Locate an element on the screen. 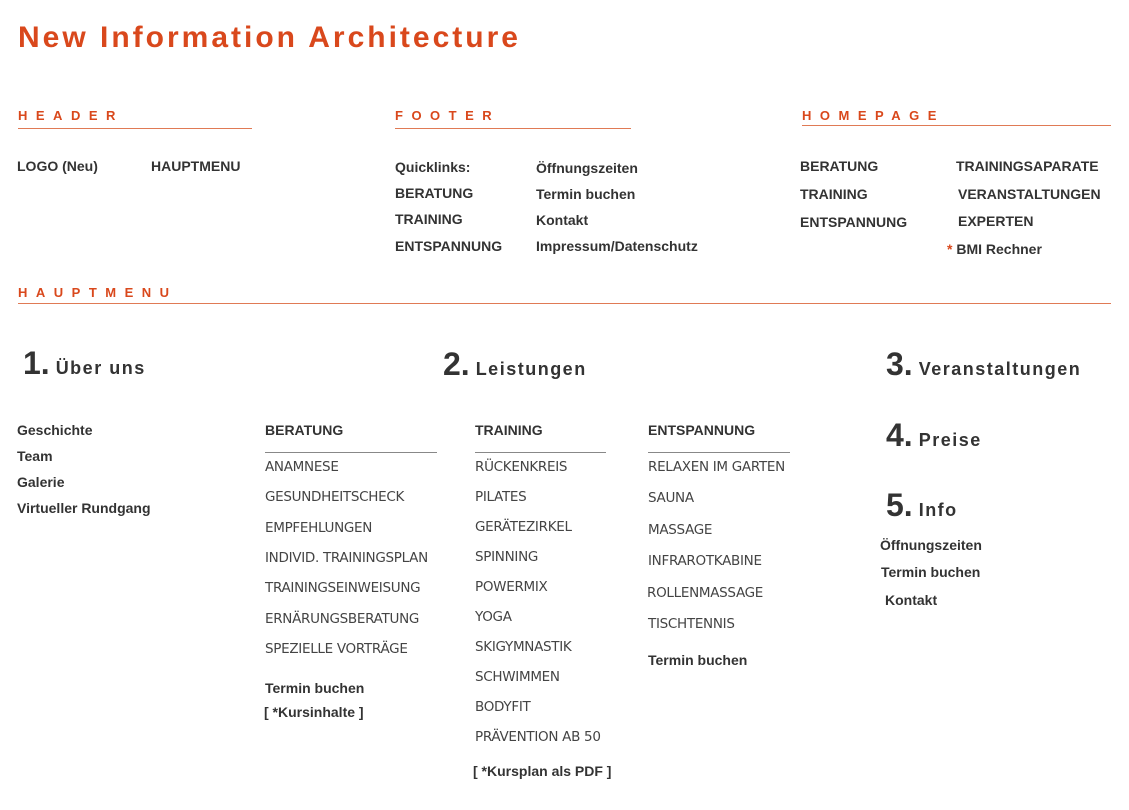  training-item: BODYFIT is located at coordinates (503, 707).